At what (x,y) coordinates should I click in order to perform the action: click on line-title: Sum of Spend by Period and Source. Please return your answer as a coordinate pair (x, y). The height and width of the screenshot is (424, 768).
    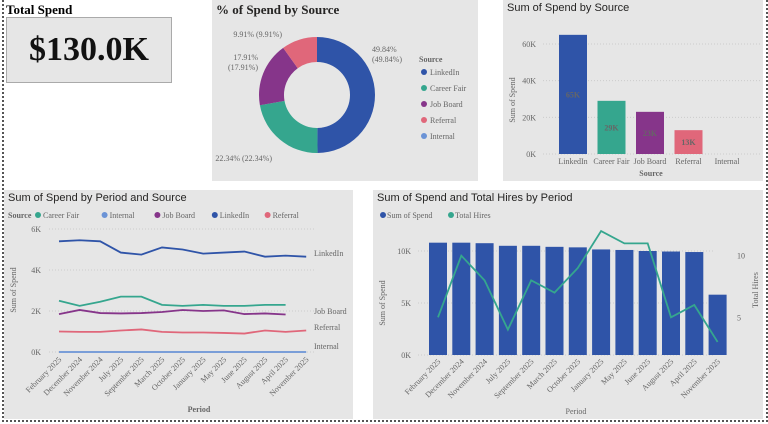
    Looking at the image, I should click on (97, 198).